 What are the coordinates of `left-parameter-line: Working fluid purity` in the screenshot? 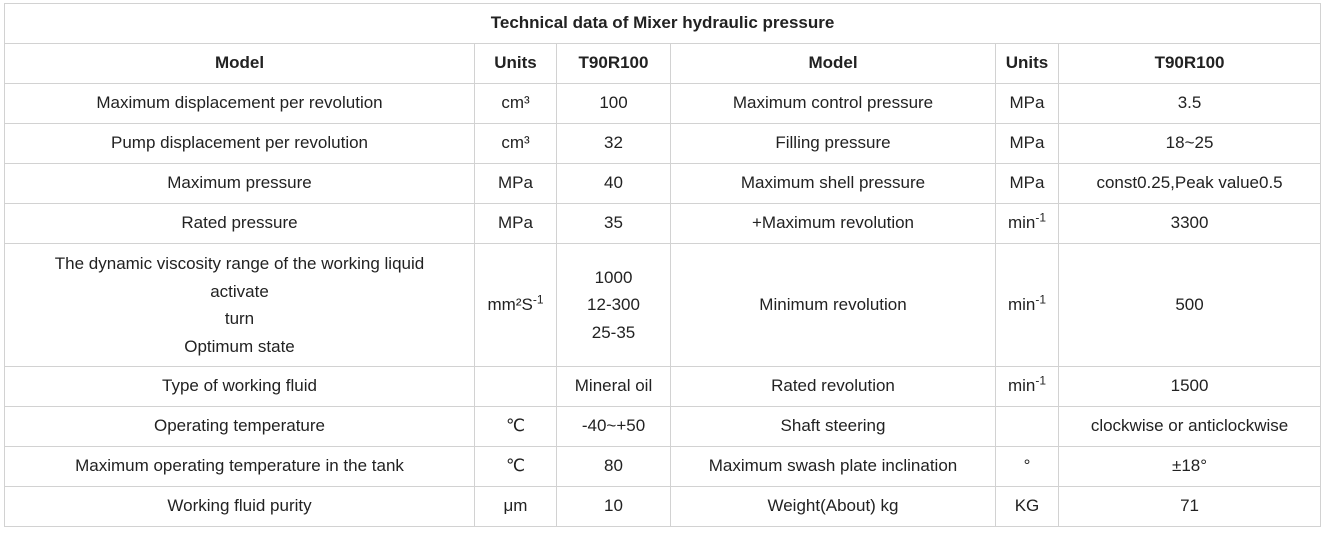 It's located at (239, 506).